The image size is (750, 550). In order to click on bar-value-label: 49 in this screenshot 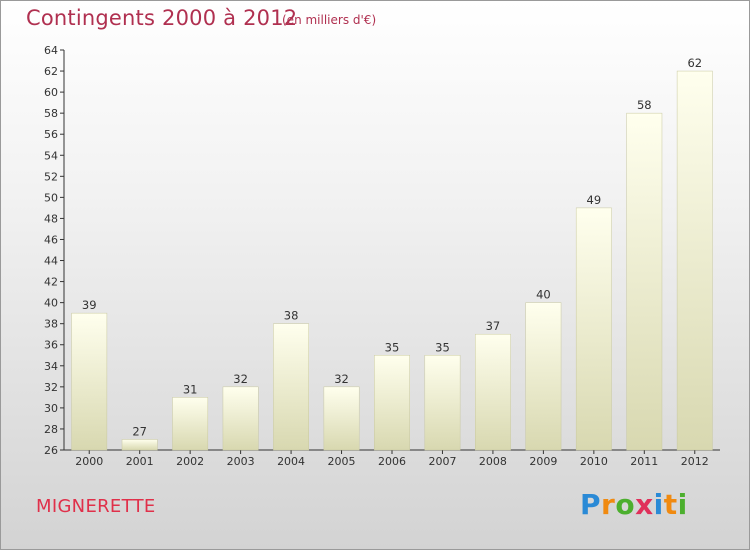, I will do `click(594, 200)`.